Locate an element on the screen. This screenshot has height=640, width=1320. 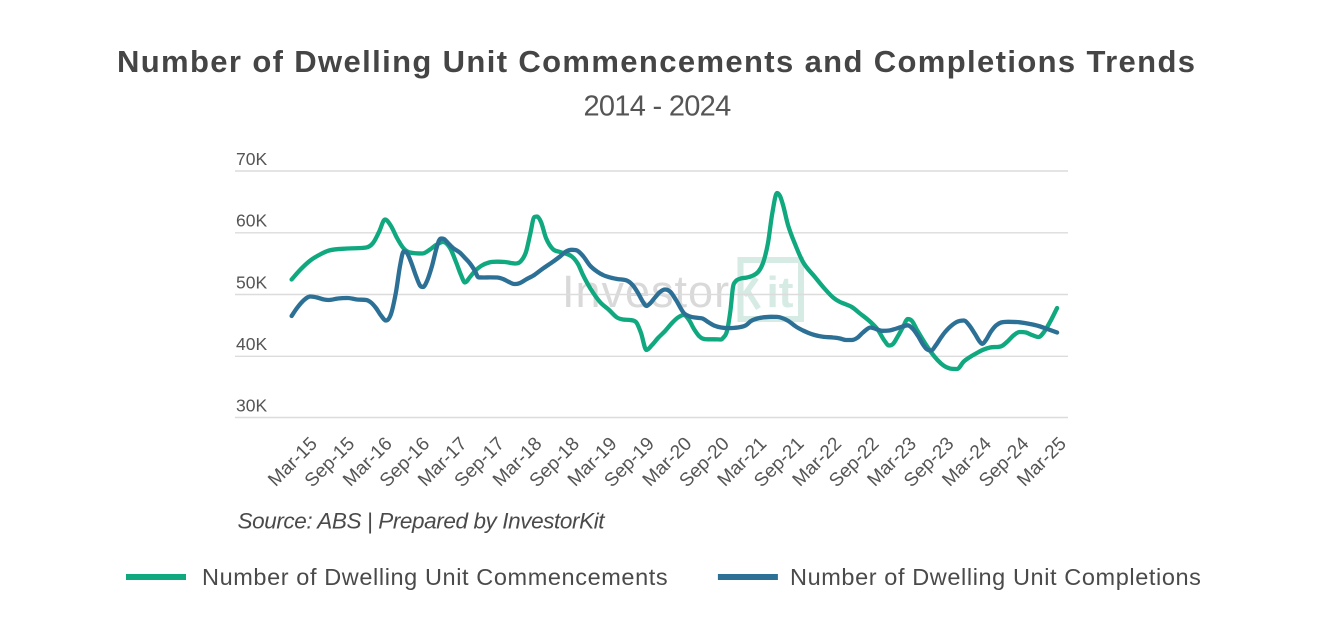
svg-text: 60K is located at coordinates (251, 221).